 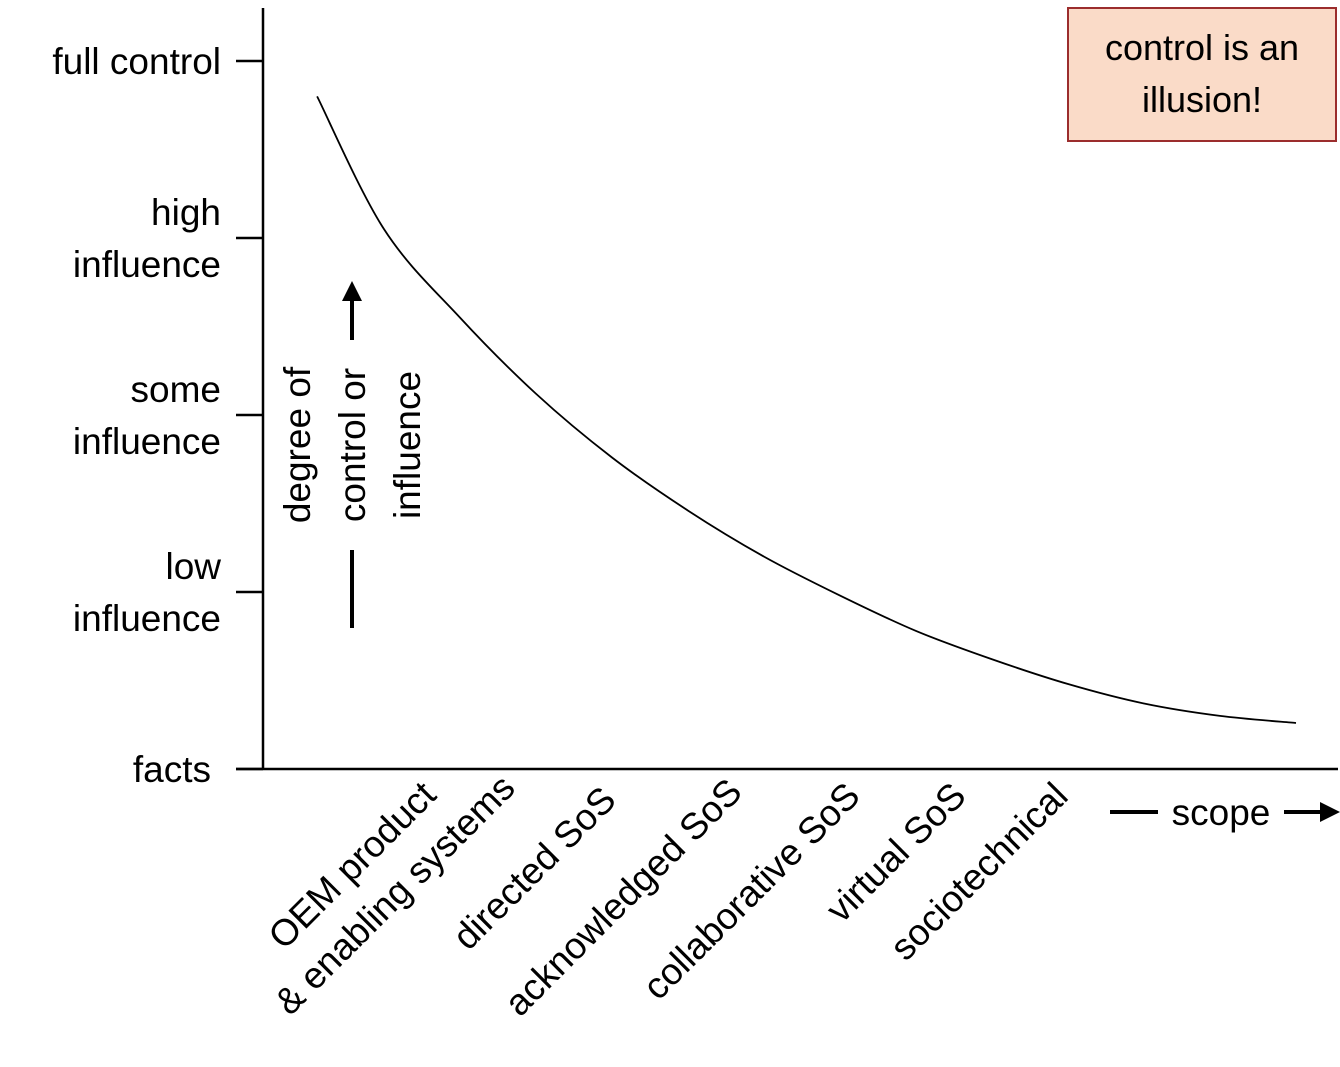 I want to click on x-axis-label: scope, so click(x=1225, y=810).